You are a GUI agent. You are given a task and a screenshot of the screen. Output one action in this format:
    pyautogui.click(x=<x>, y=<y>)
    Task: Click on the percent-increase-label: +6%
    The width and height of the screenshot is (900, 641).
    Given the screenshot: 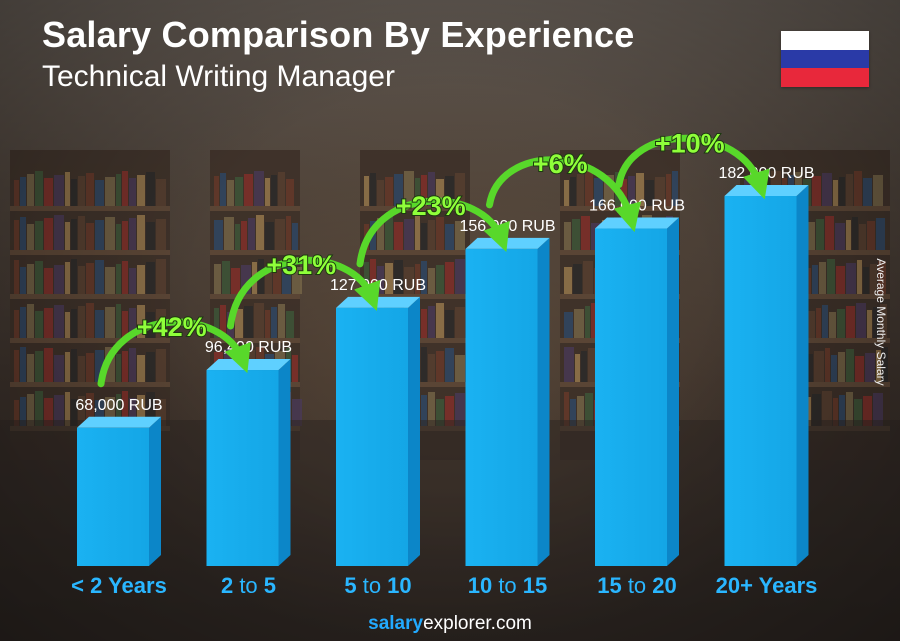 What is the action you would take?
    pyautogui.click(x=560, y=164)
    